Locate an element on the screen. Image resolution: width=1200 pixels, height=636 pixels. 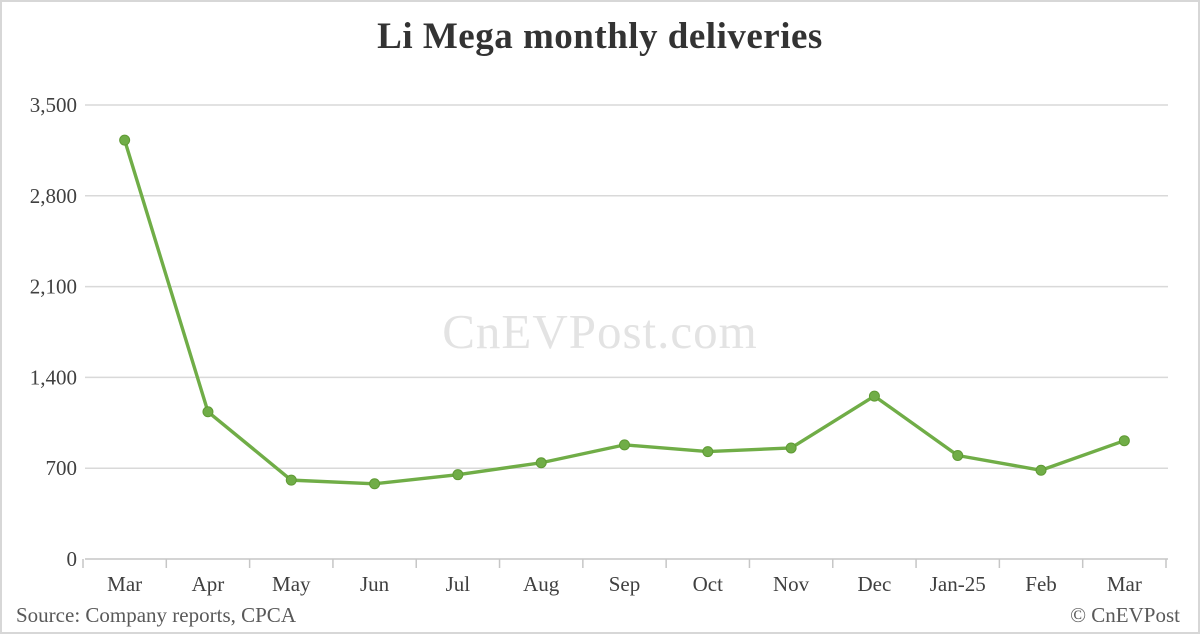
chart-title: Li Mega monthly deliveries is located at coordinates (600, 36).